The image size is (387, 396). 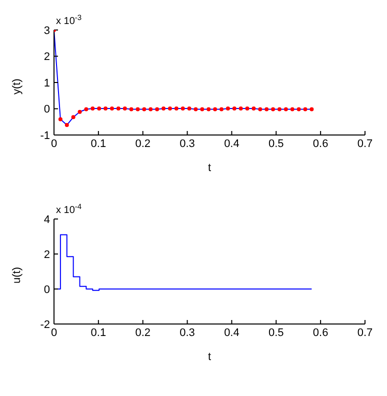 What do you see at coordinates (45, 136) in the screenshot?
I see `y-tick-label: -1` at bounding box center [45, 136].